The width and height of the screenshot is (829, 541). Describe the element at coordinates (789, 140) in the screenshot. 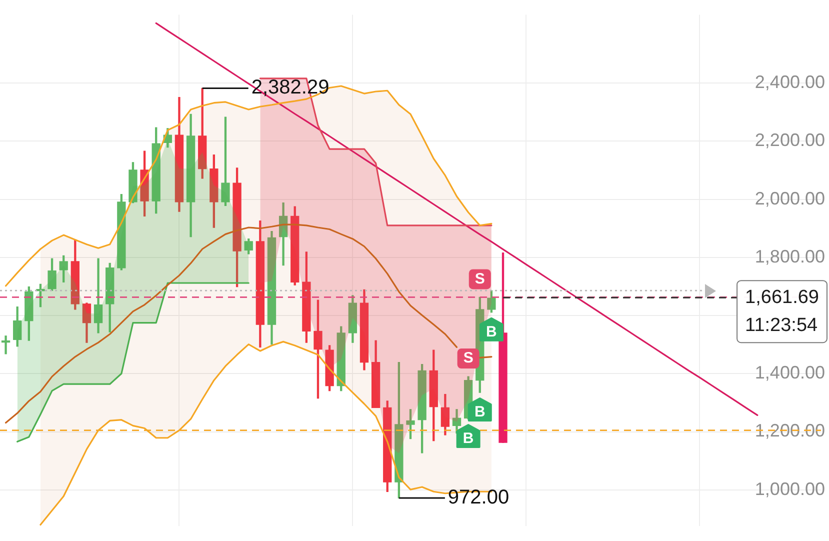

I see `y-tick-label: 2,200.00` at that location.